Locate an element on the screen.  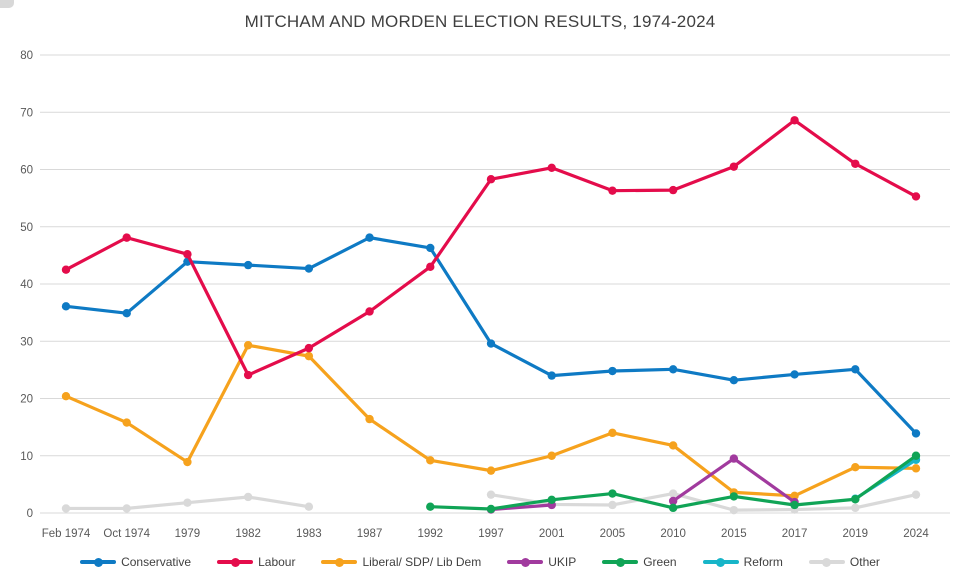
legend-item-liberal-sdp-lib-dem: Liberal/ SDP/ Lib Dem is located at coordinates (401, 562).